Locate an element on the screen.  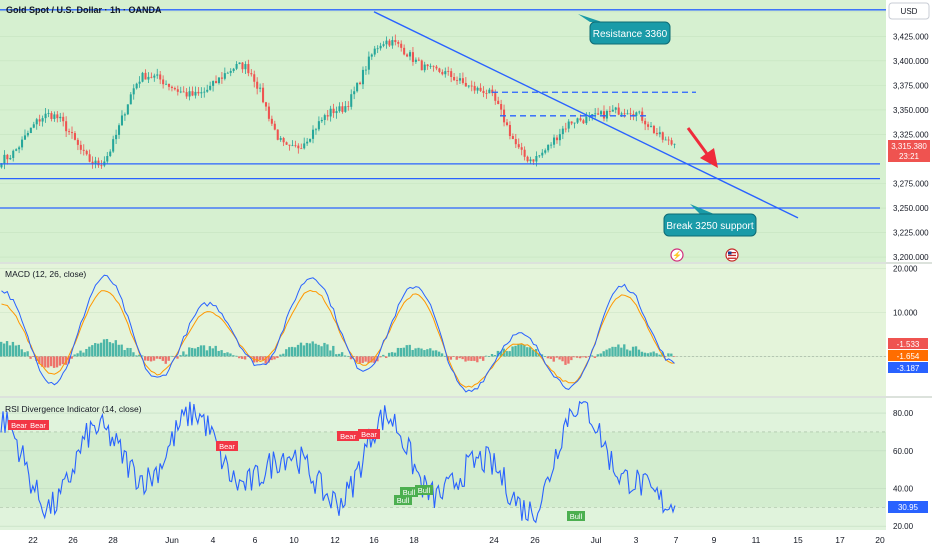
rsi-axis-tick: 80.00 is located at coordinates (903, 413).